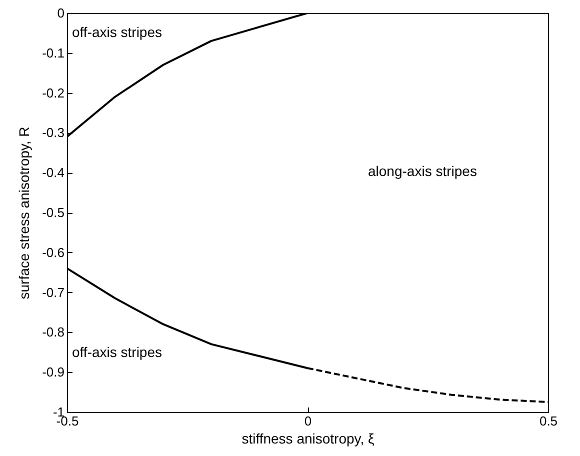 The height and width of the screenshot is (456, 580). Describe the element at coordinates (53, 332) in the screenshot. I see `y-tick-label: -0.8` at that location.